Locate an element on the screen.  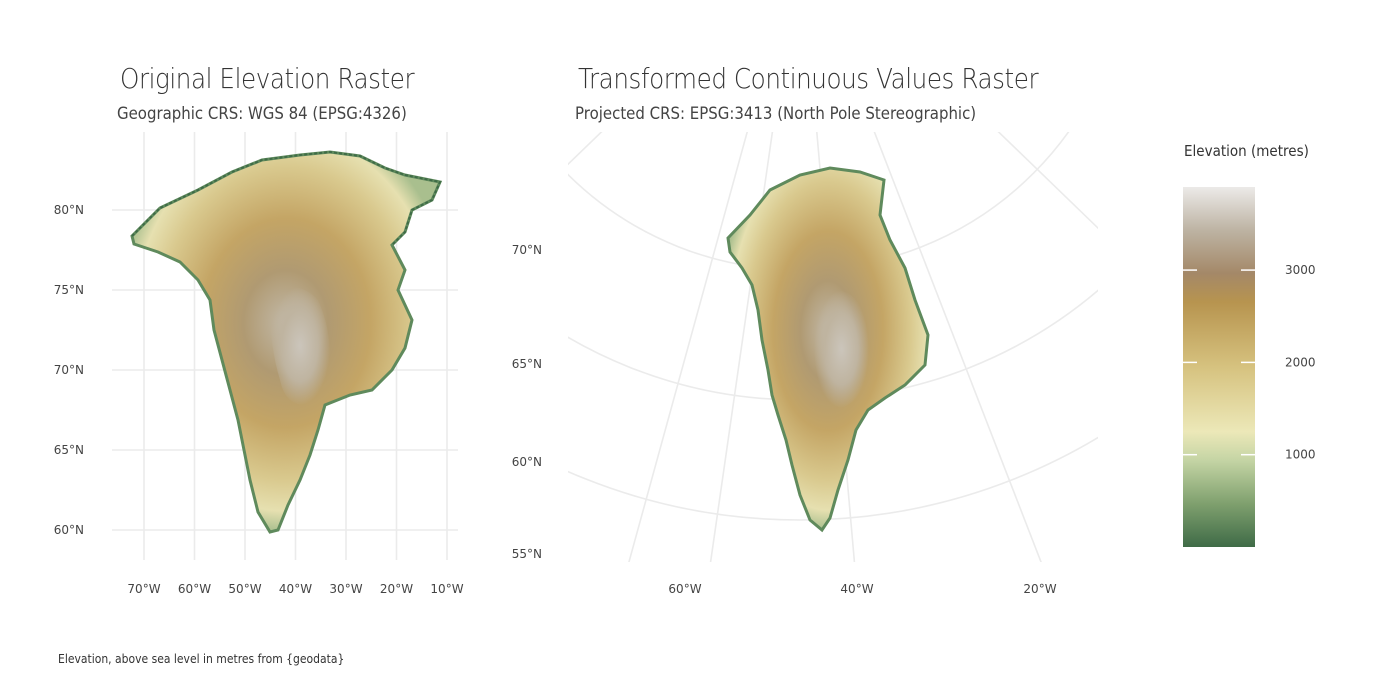
left-y-tick-label: 70°N is located at coordinates (69, 370).